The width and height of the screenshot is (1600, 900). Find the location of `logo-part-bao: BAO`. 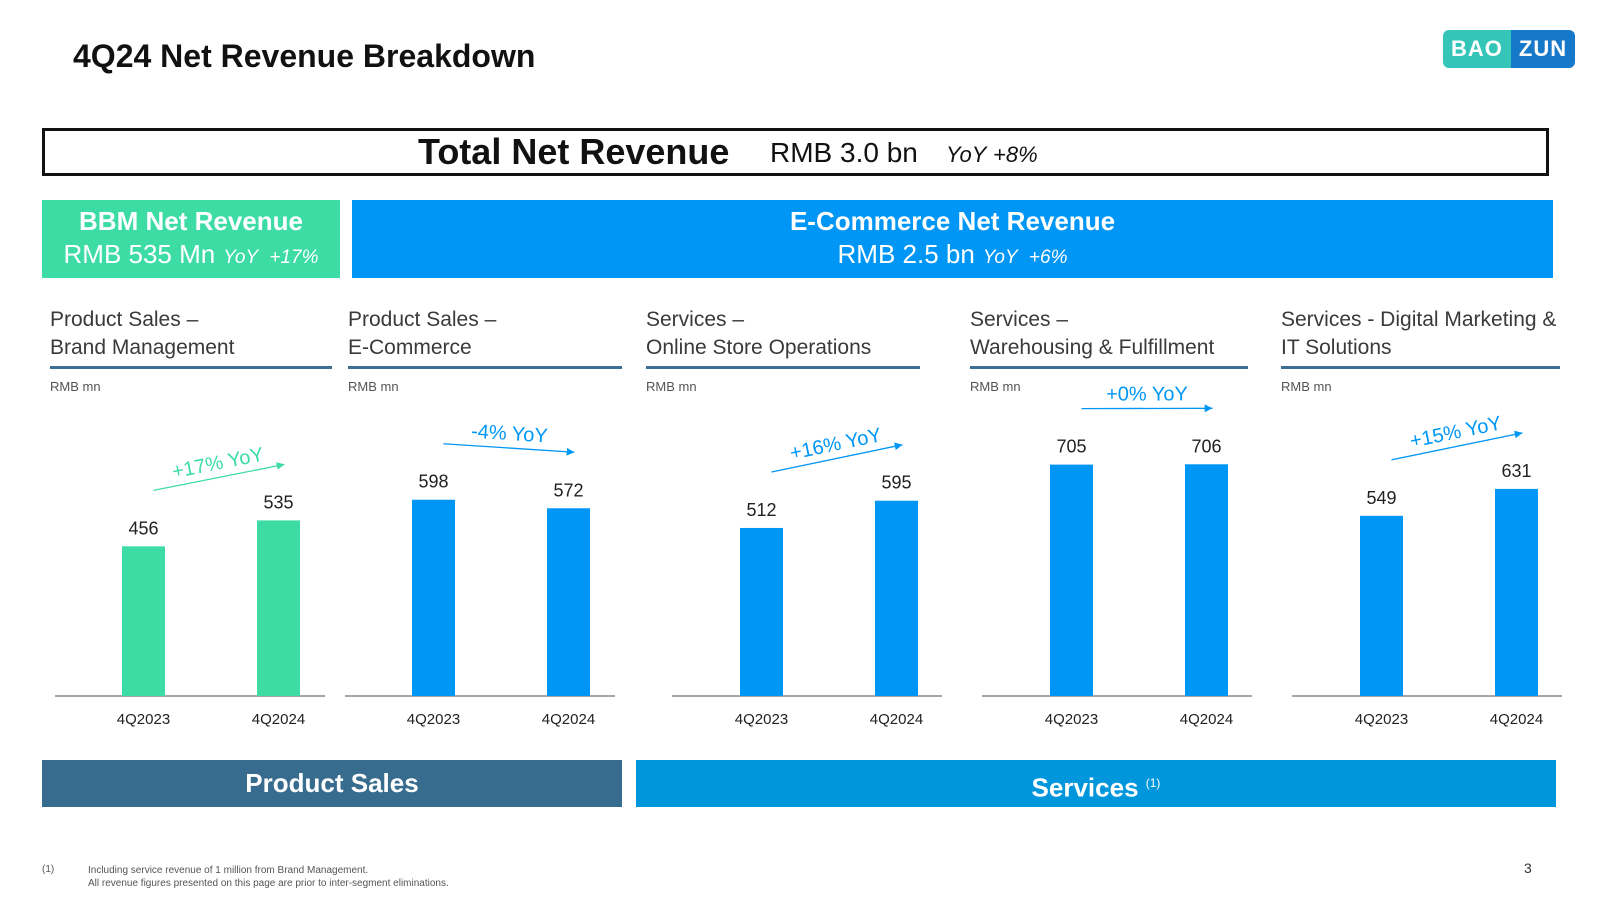

logo-part-bao: BAO is located at coordinates (1477, 49).